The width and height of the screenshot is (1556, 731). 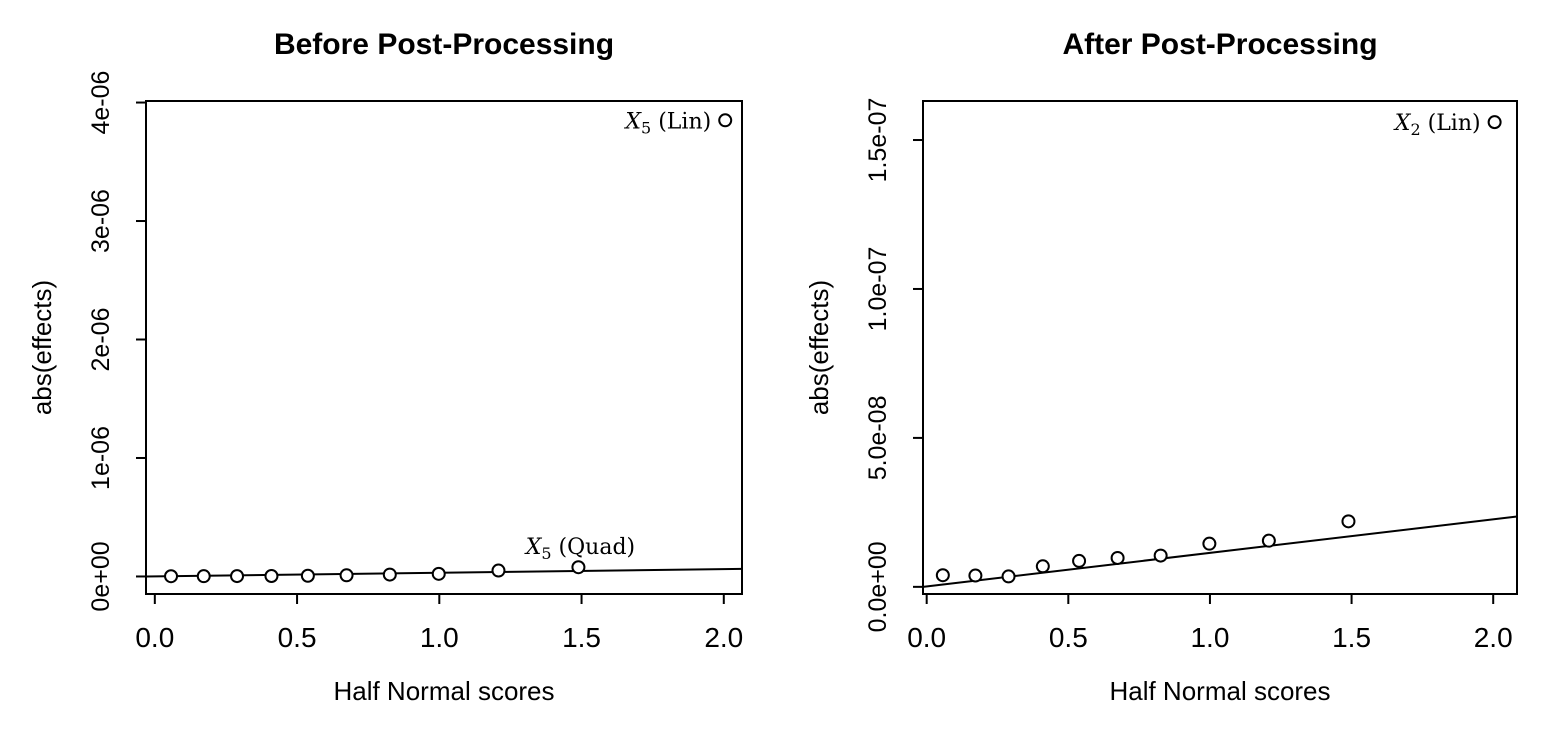 What do you see at coordinates (101, 458) in the screenshot?
I see `y-tick-label: 1e-06` at bounding box center [101, 458].